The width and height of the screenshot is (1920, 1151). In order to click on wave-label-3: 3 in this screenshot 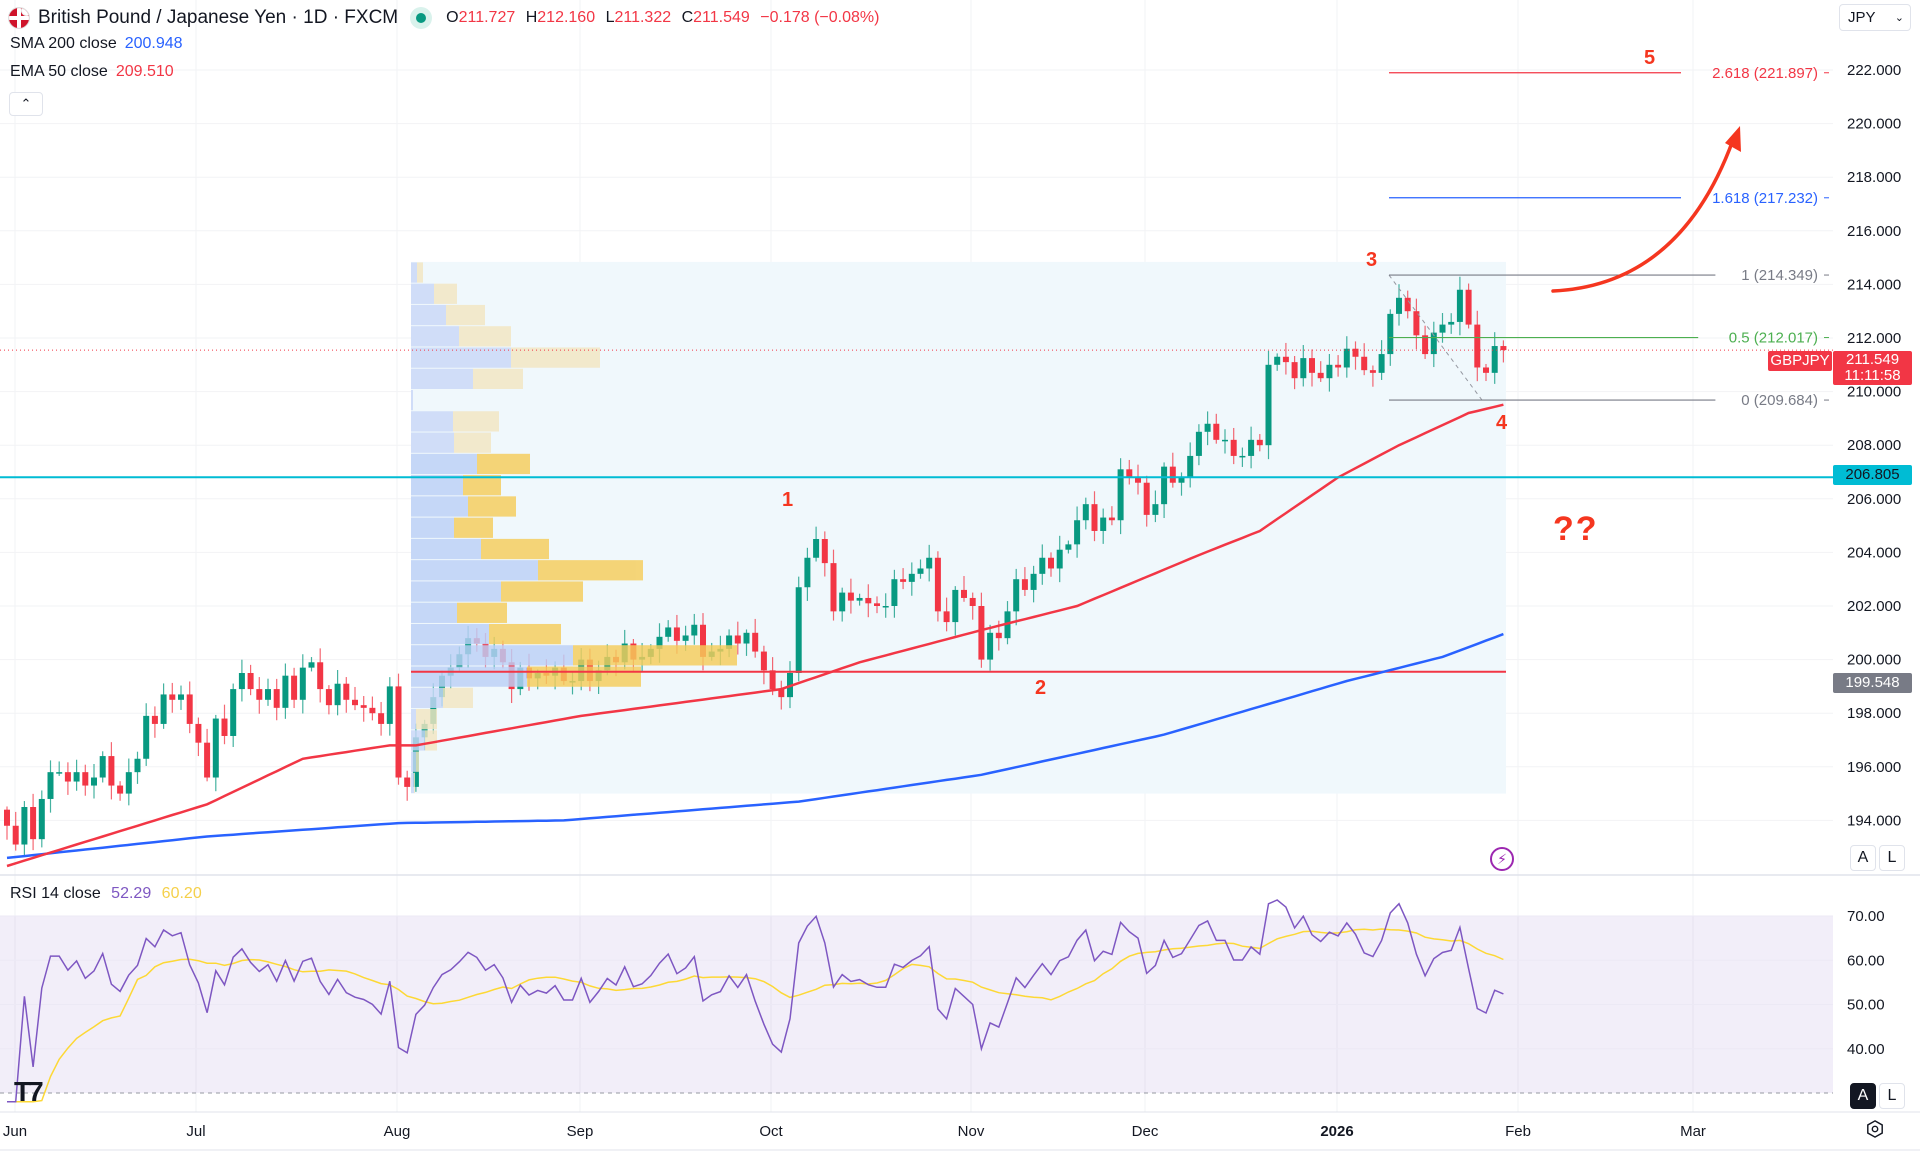, I will do `click(1372, 260)`.